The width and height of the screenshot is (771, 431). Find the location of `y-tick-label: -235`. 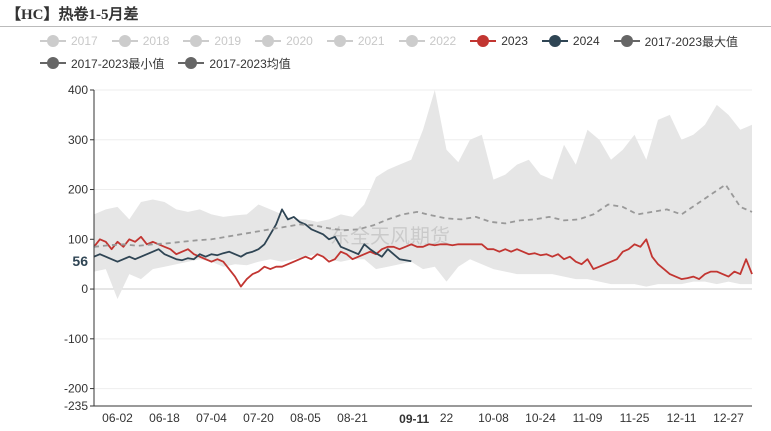

y-tick-label: -235 is located at coordinates (76, 406).